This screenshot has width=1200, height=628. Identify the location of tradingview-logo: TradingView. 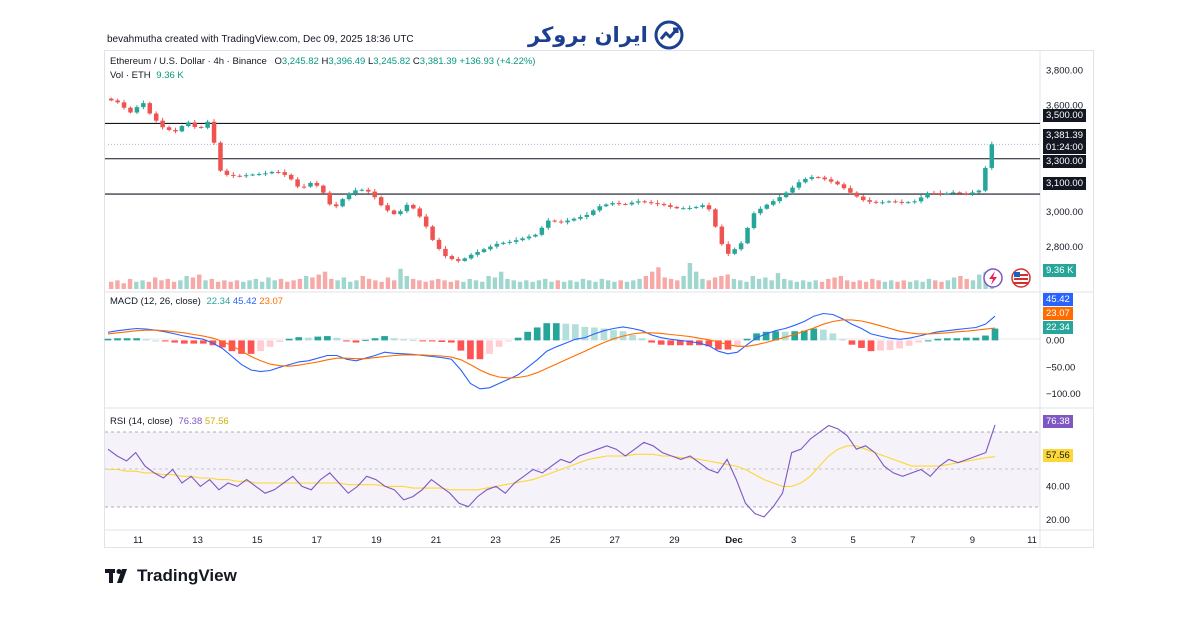
(171, 576).